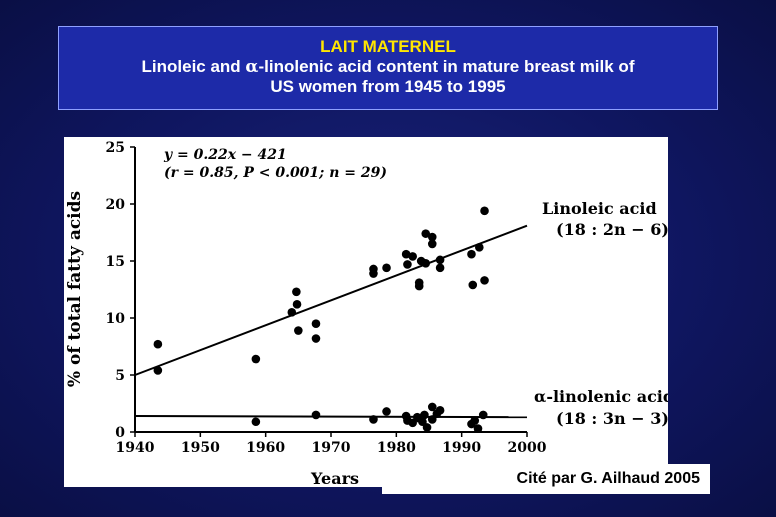  I want to click on alpha-linolenic-legend-name: α-linolenic acid, so click(601, 396).